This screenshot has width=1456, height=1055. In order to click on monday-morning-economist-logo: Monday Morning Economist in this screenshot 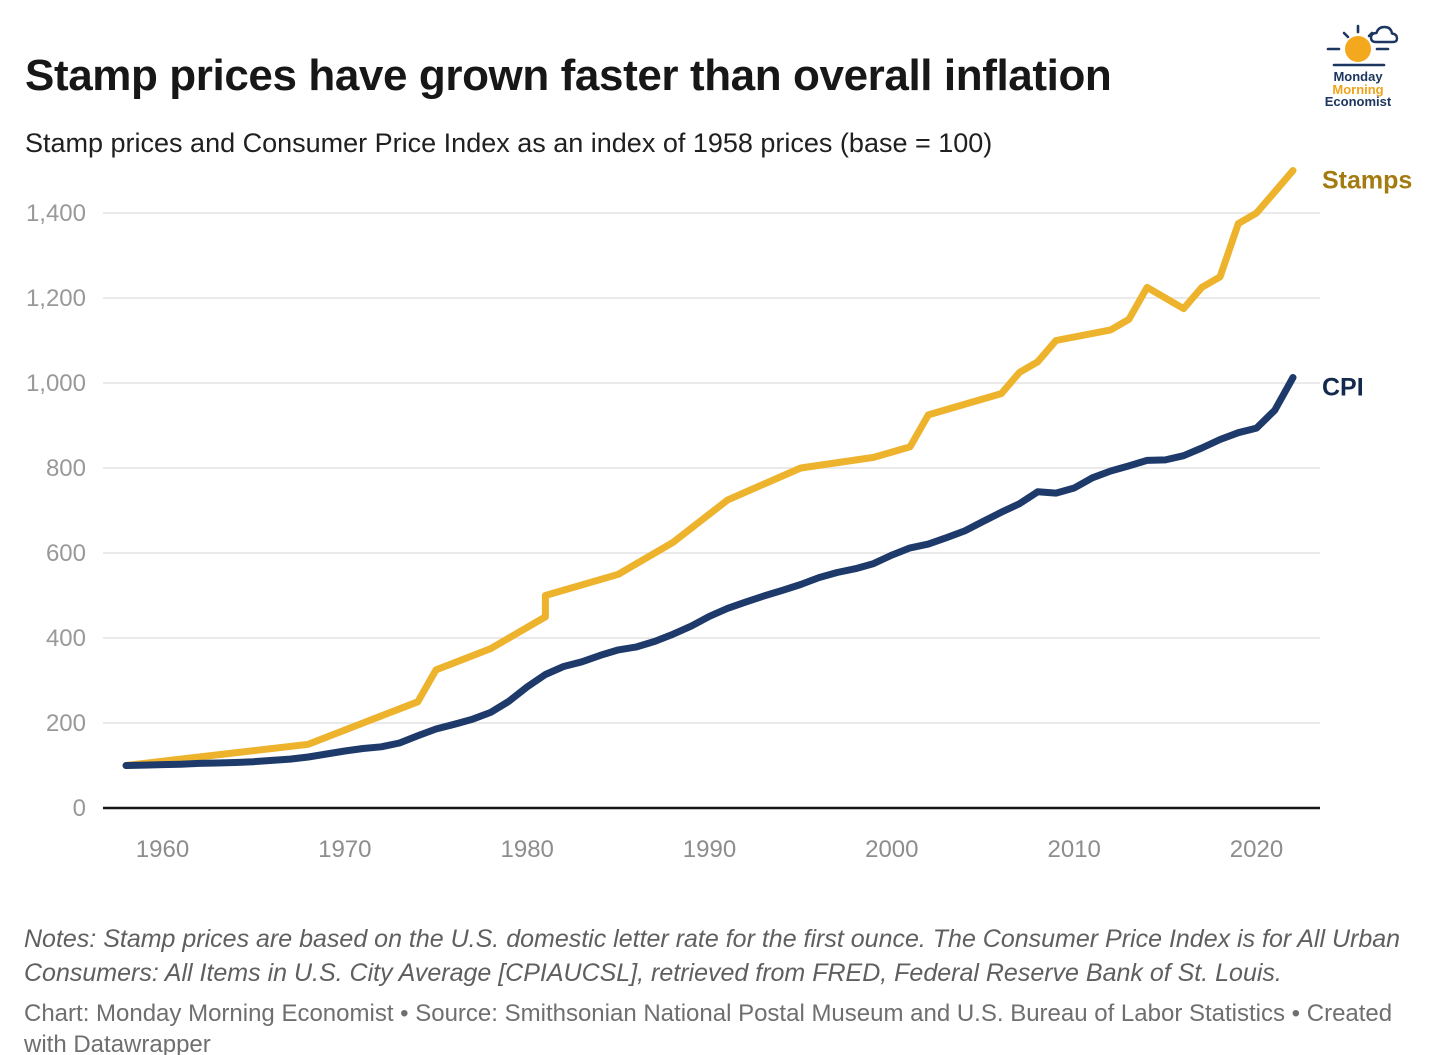, I will do `click(1362, 66)`.